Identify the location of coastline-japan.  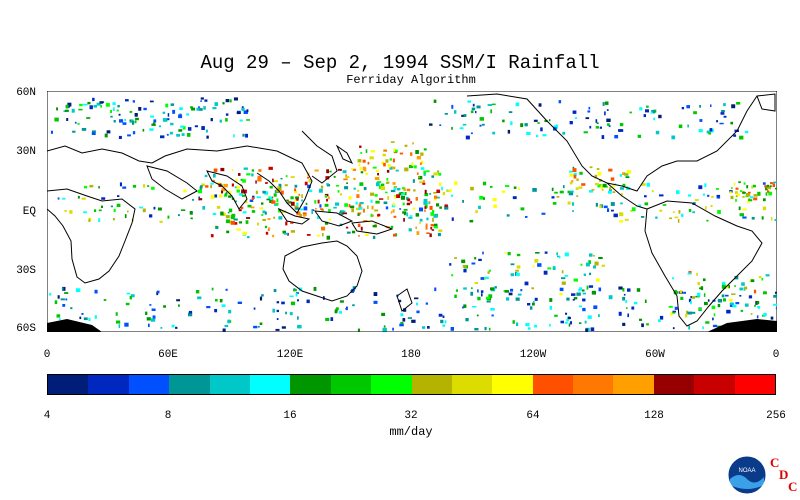
(344, 154).